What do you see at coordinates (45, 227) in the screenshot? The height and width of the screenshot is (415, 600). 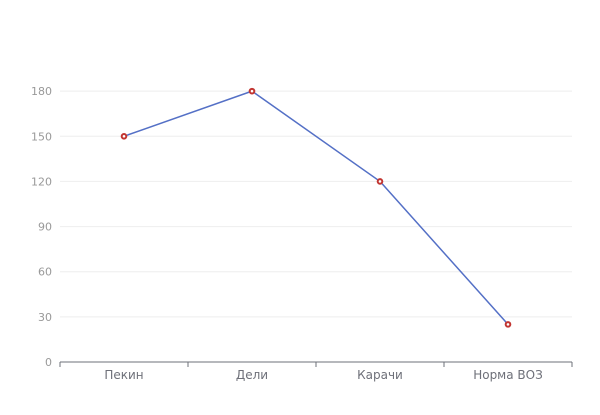 I see `y-tick-label: 90` at bounding box center [45, 227].